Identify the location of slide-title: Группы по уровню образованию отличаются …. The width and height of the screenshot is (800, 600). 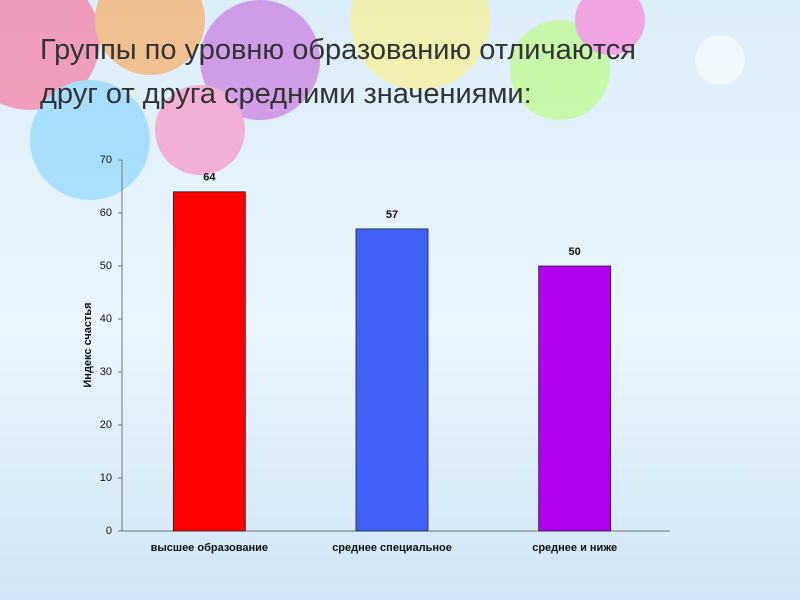
(338, 72).